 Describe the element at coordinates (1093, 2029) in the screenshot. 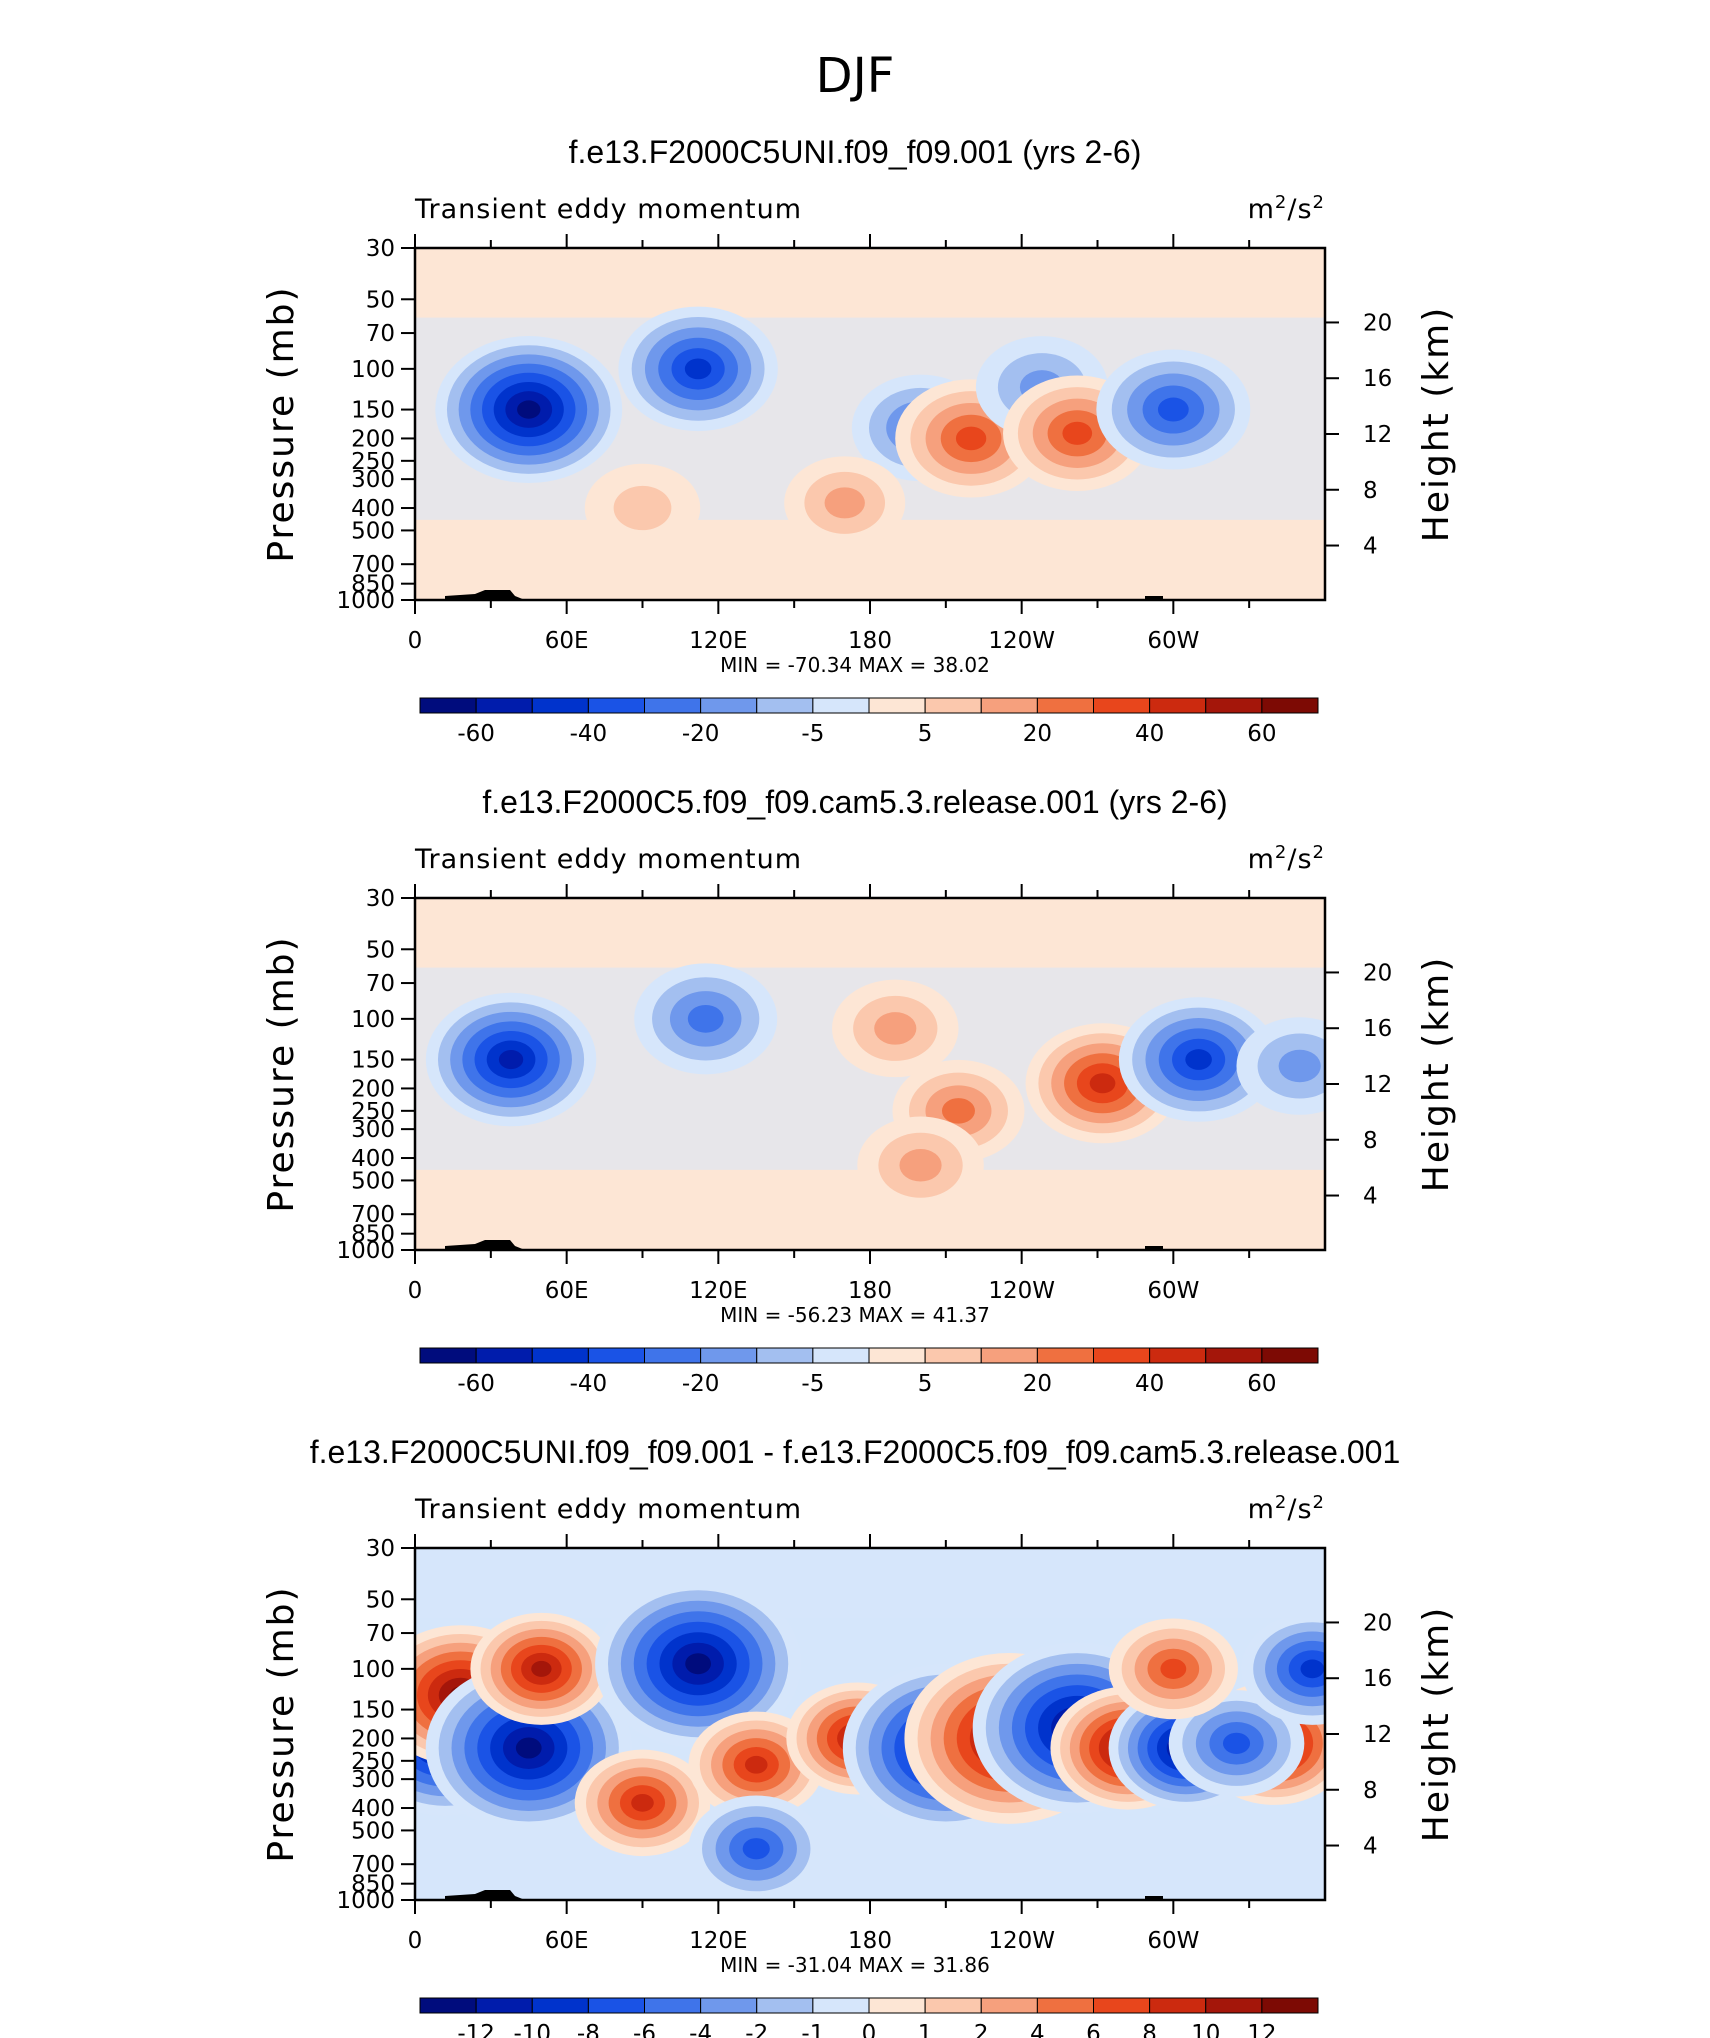

I see `colorbar-label: 6` at that location.